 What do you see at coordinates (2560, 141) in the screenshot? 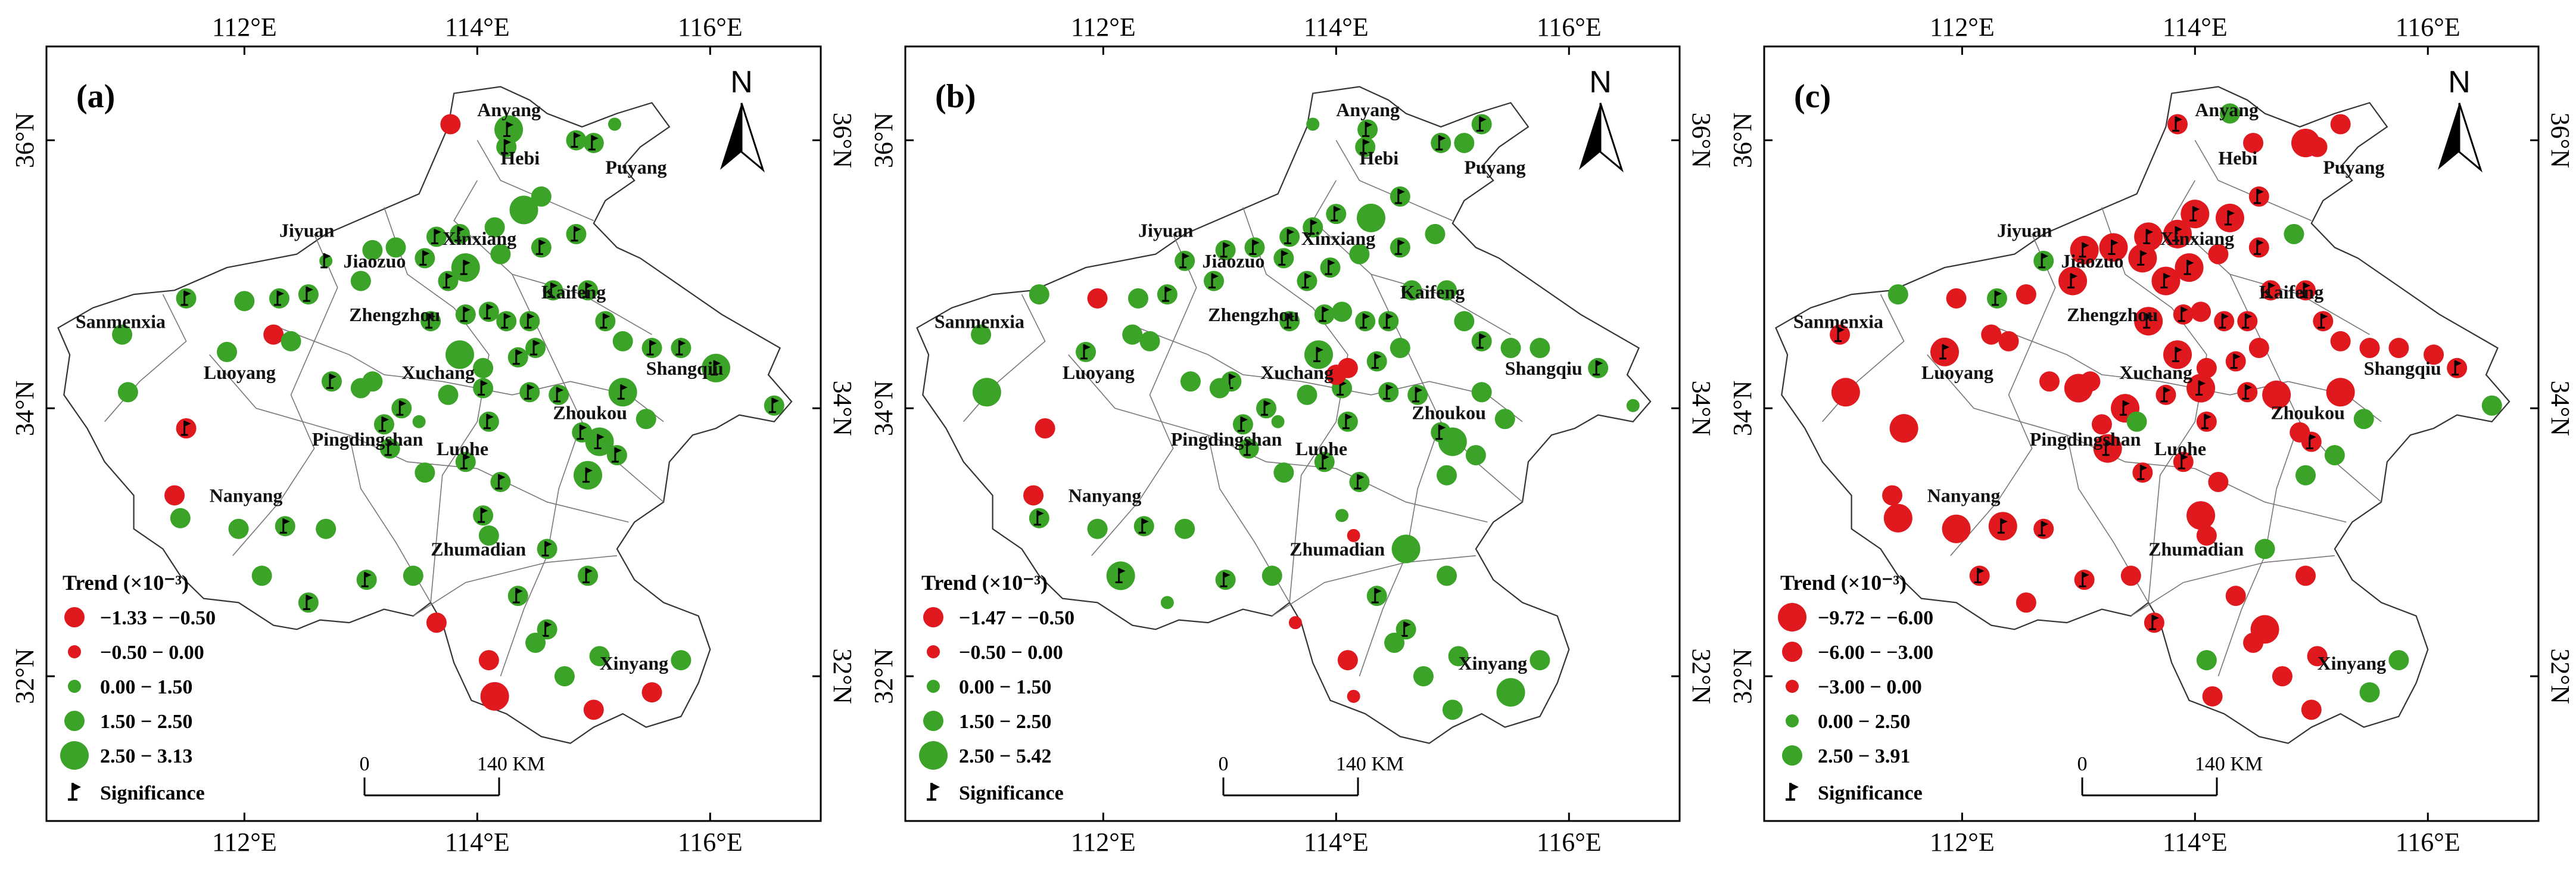
I see `lat-tick-label-right: 36°N` at bounding box center [2560, 141].